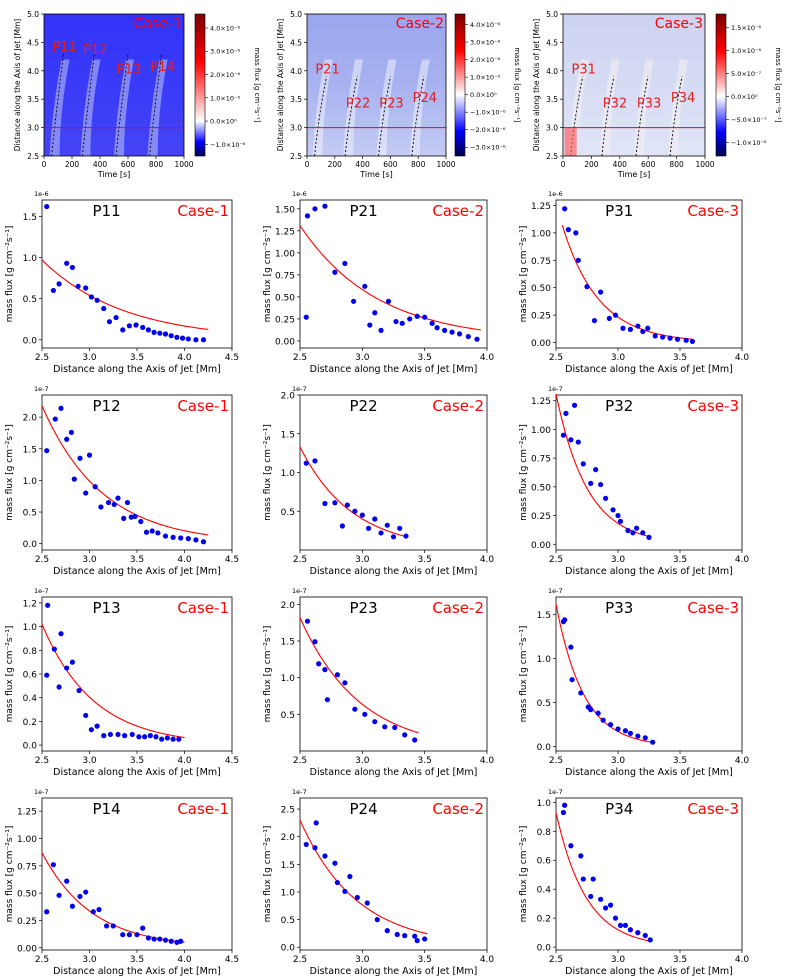 The width and height of the screenshot is (789, 980). Describe the element at coordinates (33, 99) in the screenshot. I see `y-tick-label: 3.5` at that location.